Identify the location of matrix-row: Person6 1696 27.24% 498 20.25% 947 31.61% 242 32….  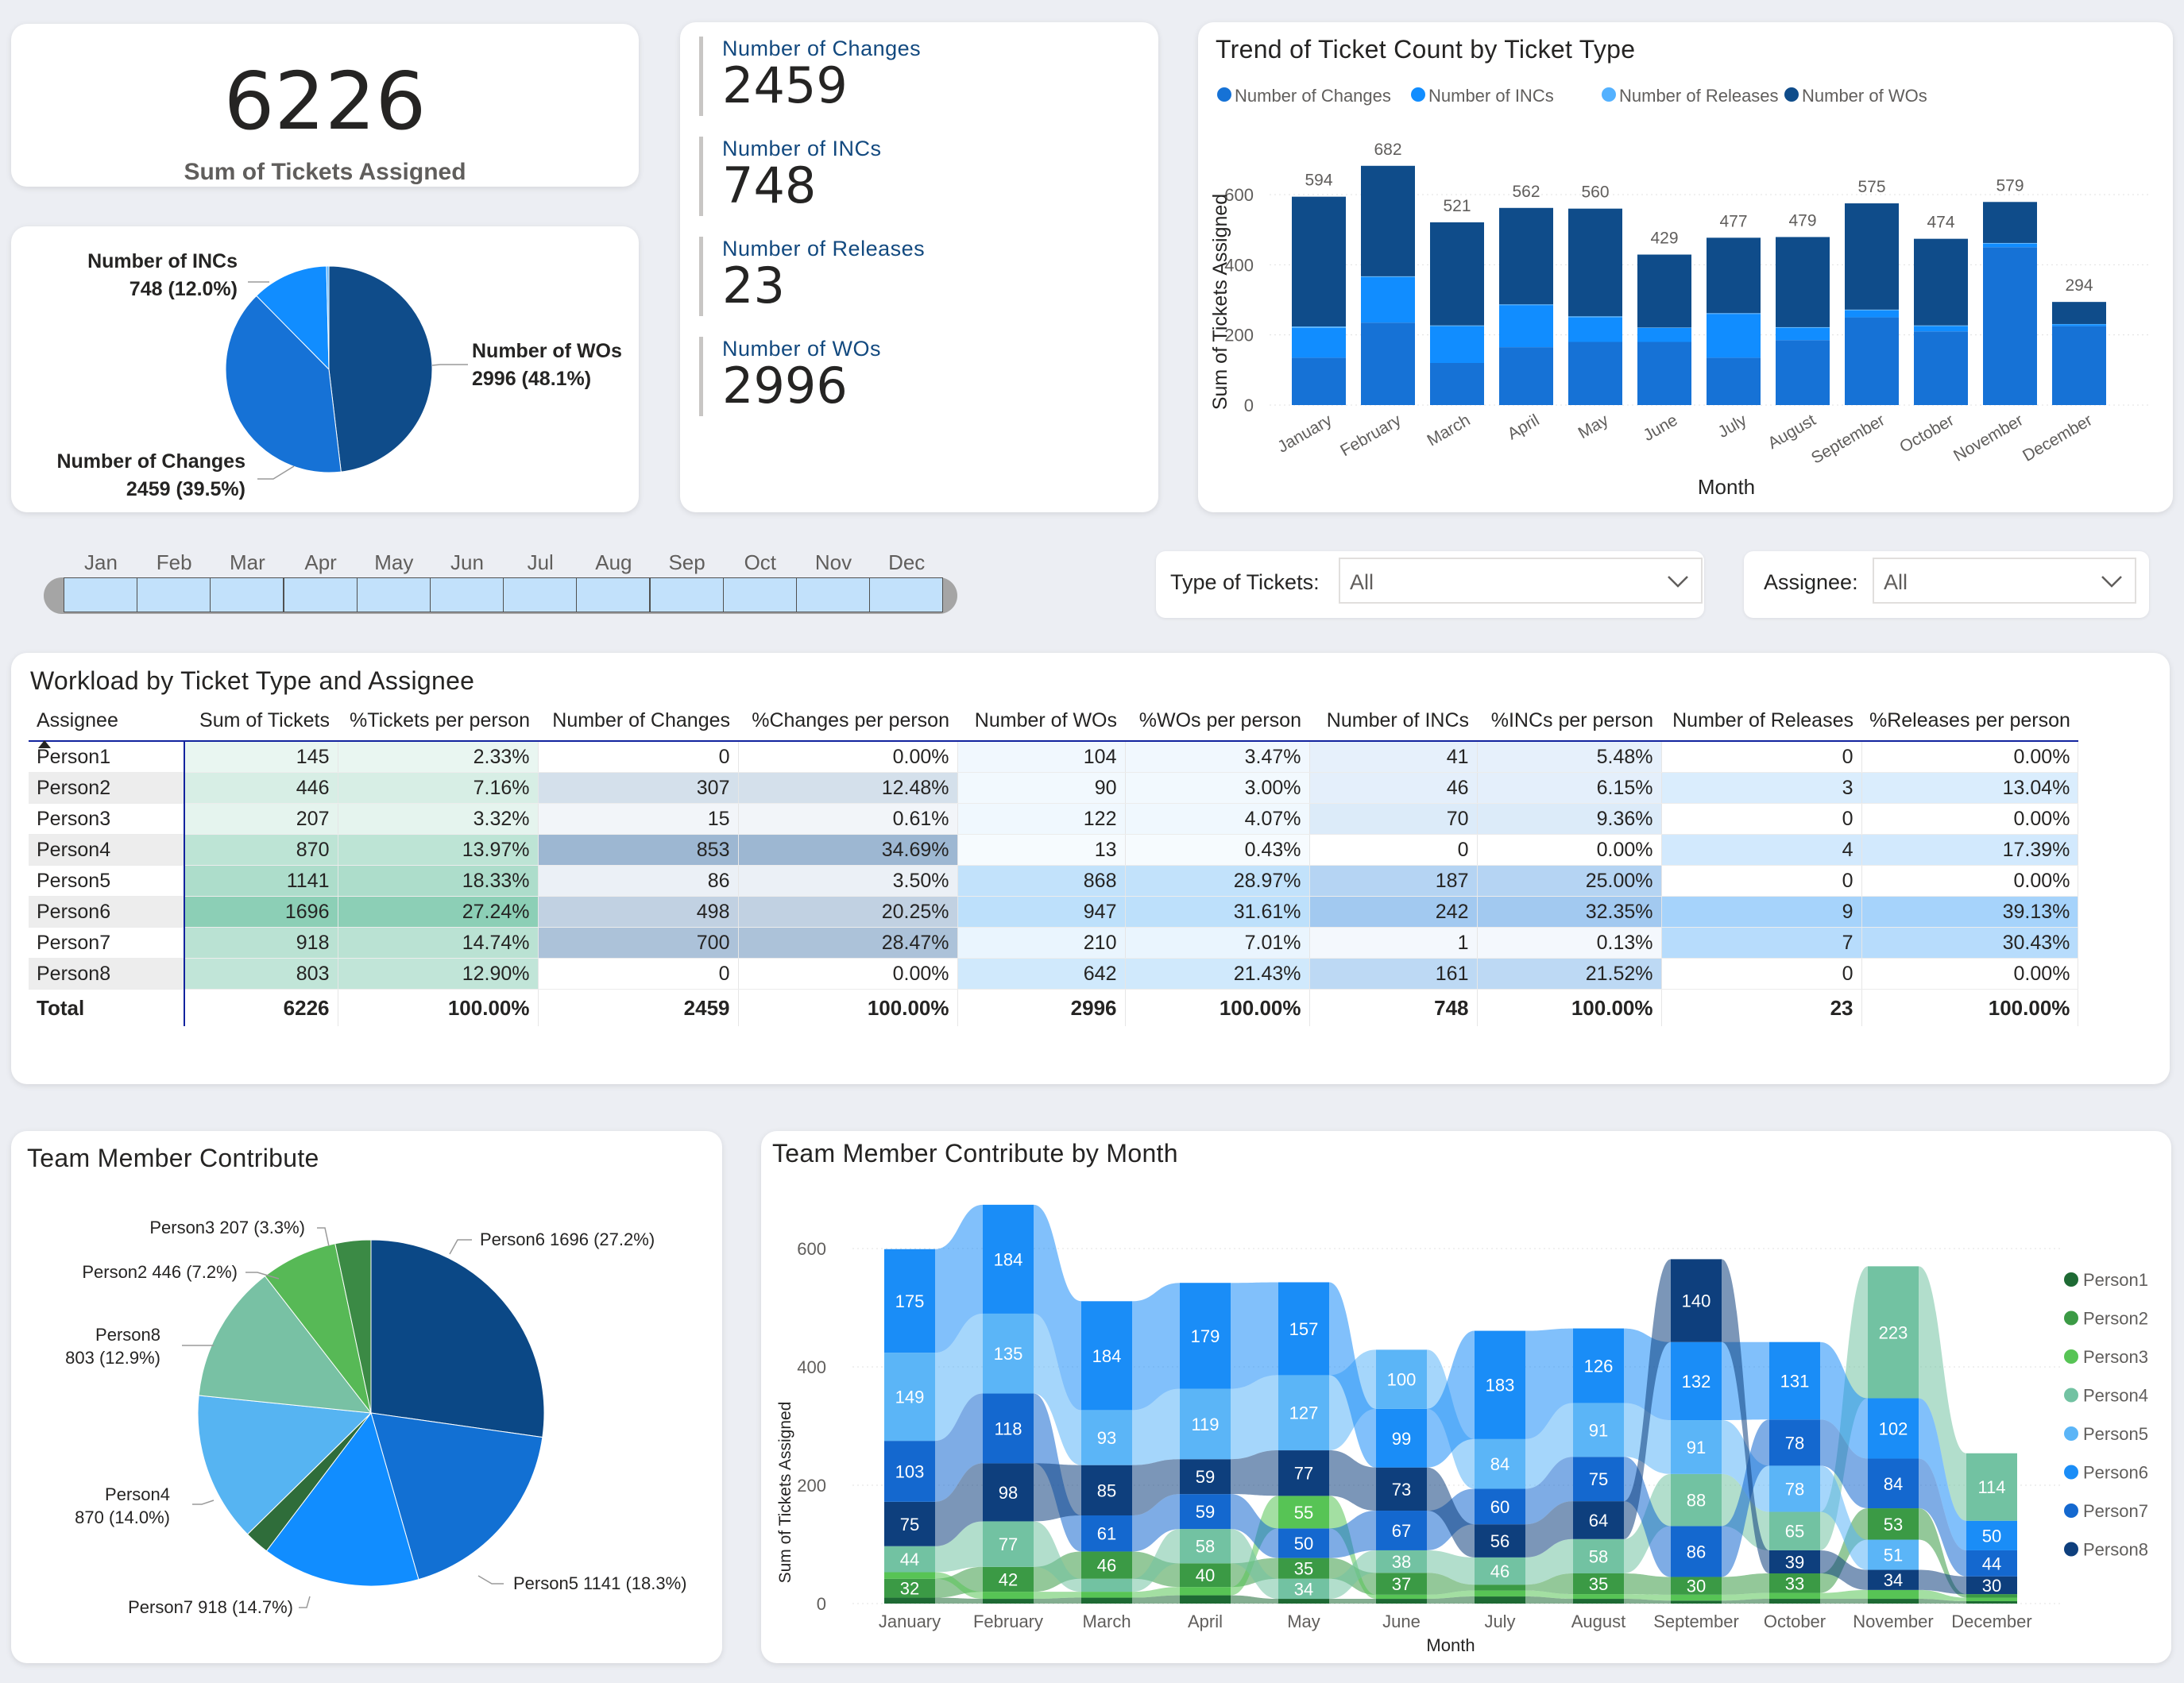
(1054, 912).